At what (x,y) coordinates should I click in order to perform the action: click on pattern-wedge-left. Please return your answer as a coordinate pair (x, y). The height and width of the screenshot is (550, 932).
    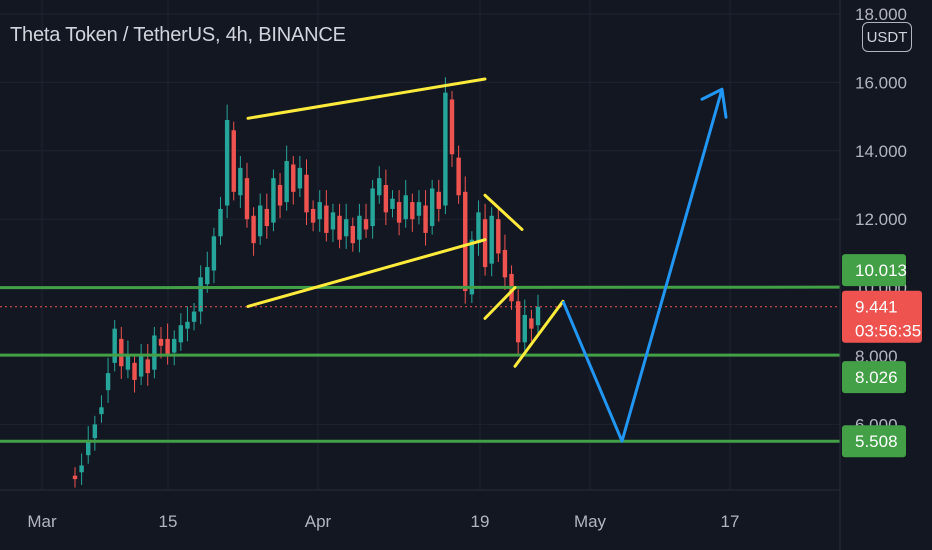
    Looking at the image, I should click on (539, 333).